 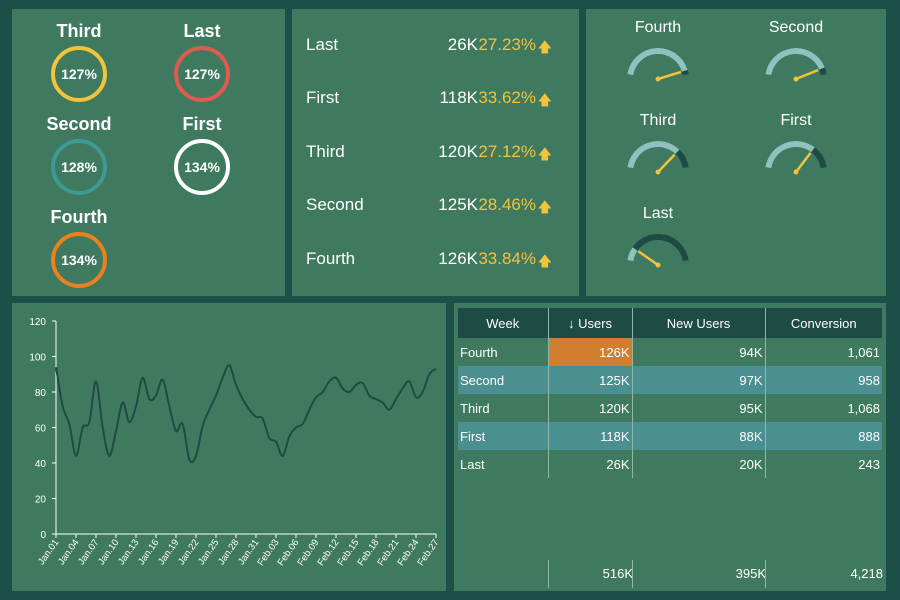 What do you see at coordinates (37, 322) in the screenshot?
I see `y-tick-label: 120` at bounding box center [37, 322].